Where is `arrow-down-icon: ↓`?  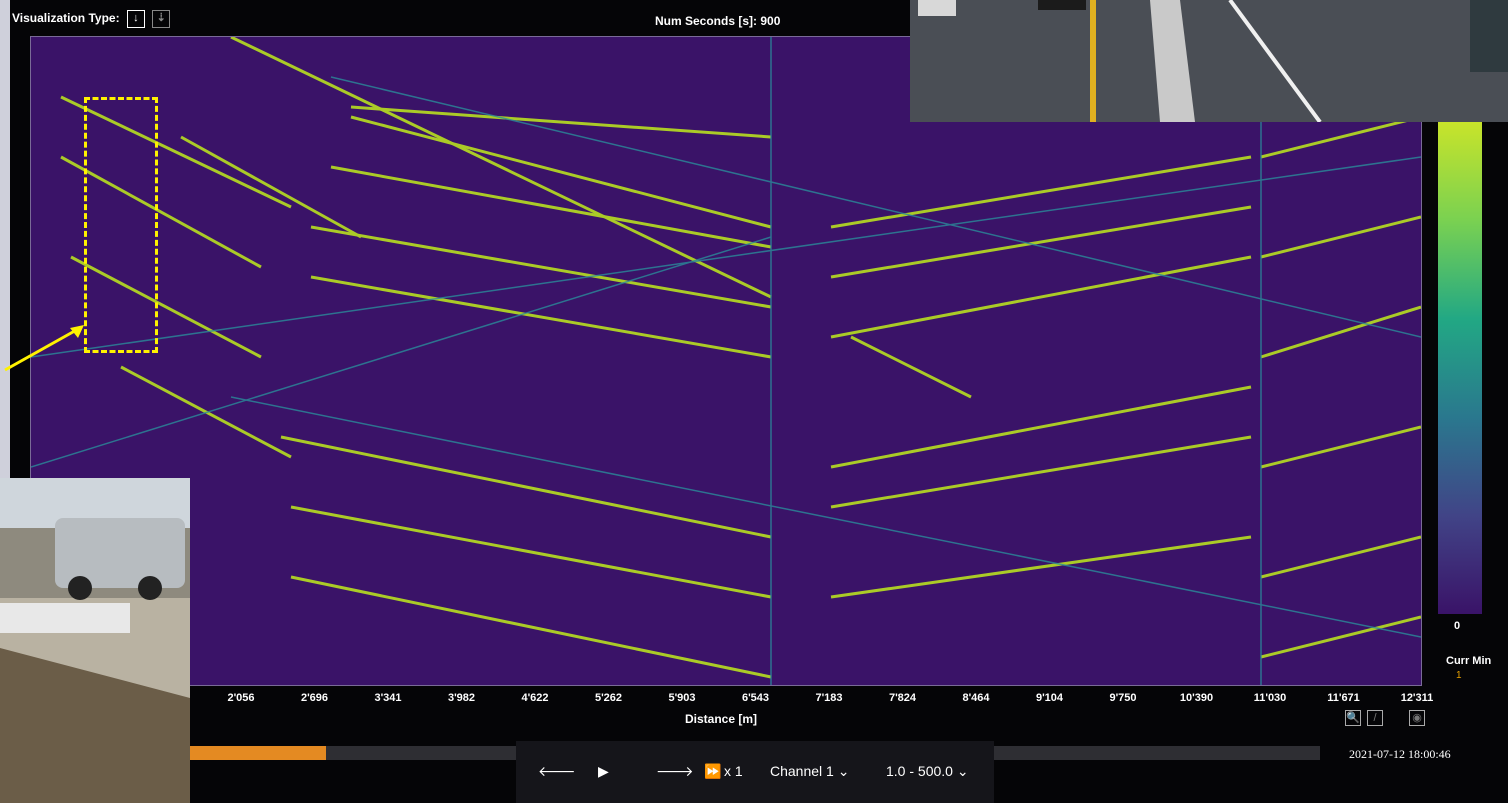 arrow-down-icon: ↓ is located at coordinates (135, 19).